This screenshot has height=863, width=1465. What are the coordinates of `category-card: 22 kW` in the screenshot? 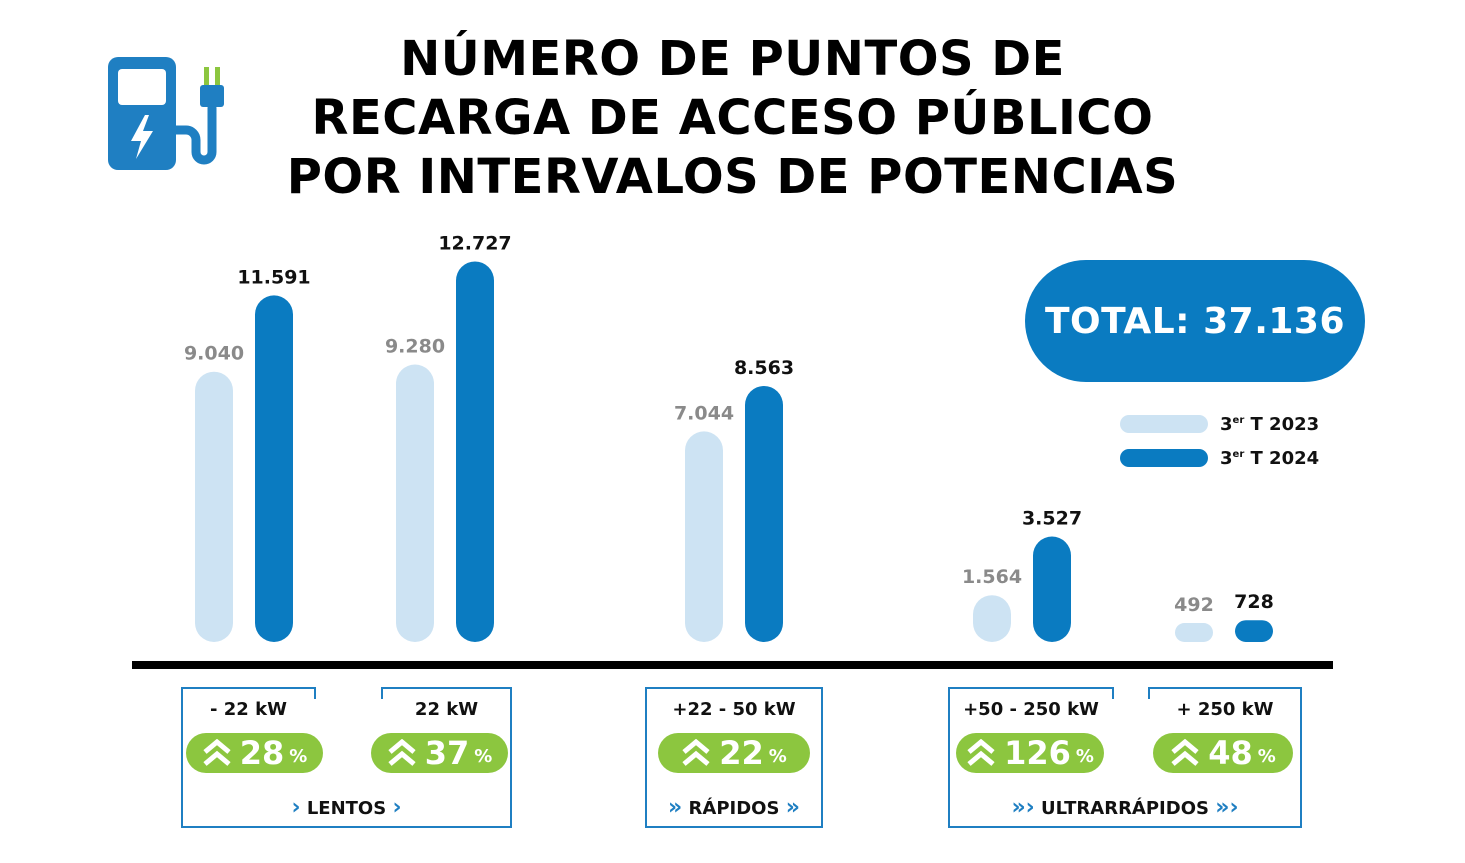 It's located at (446, 737).